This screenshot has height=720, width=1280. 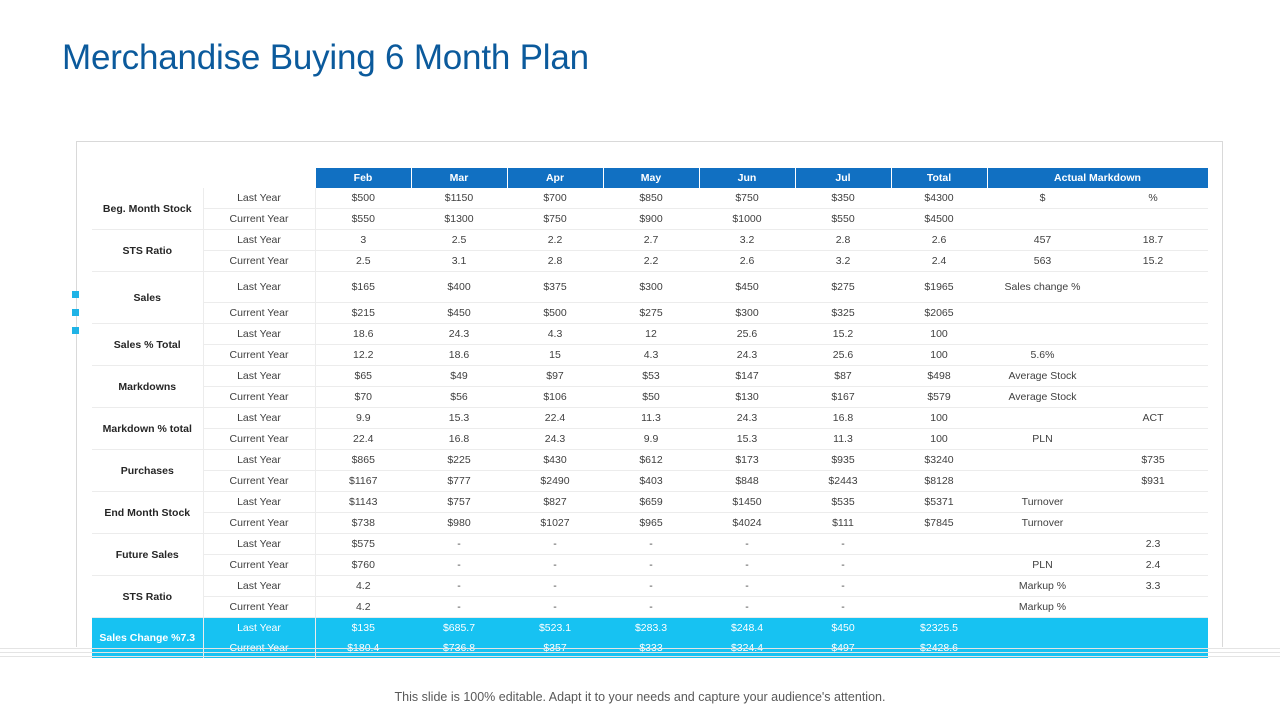 I want to click on table-cell: $375, so click(x=555, y=287).